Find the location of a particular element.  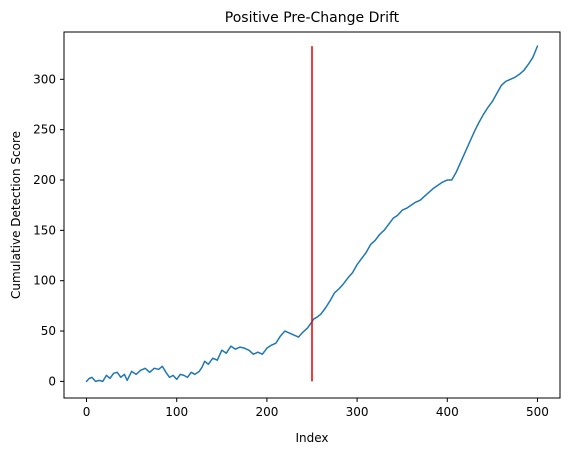

x-axis-label: Index is located at coordinates (311, 438).